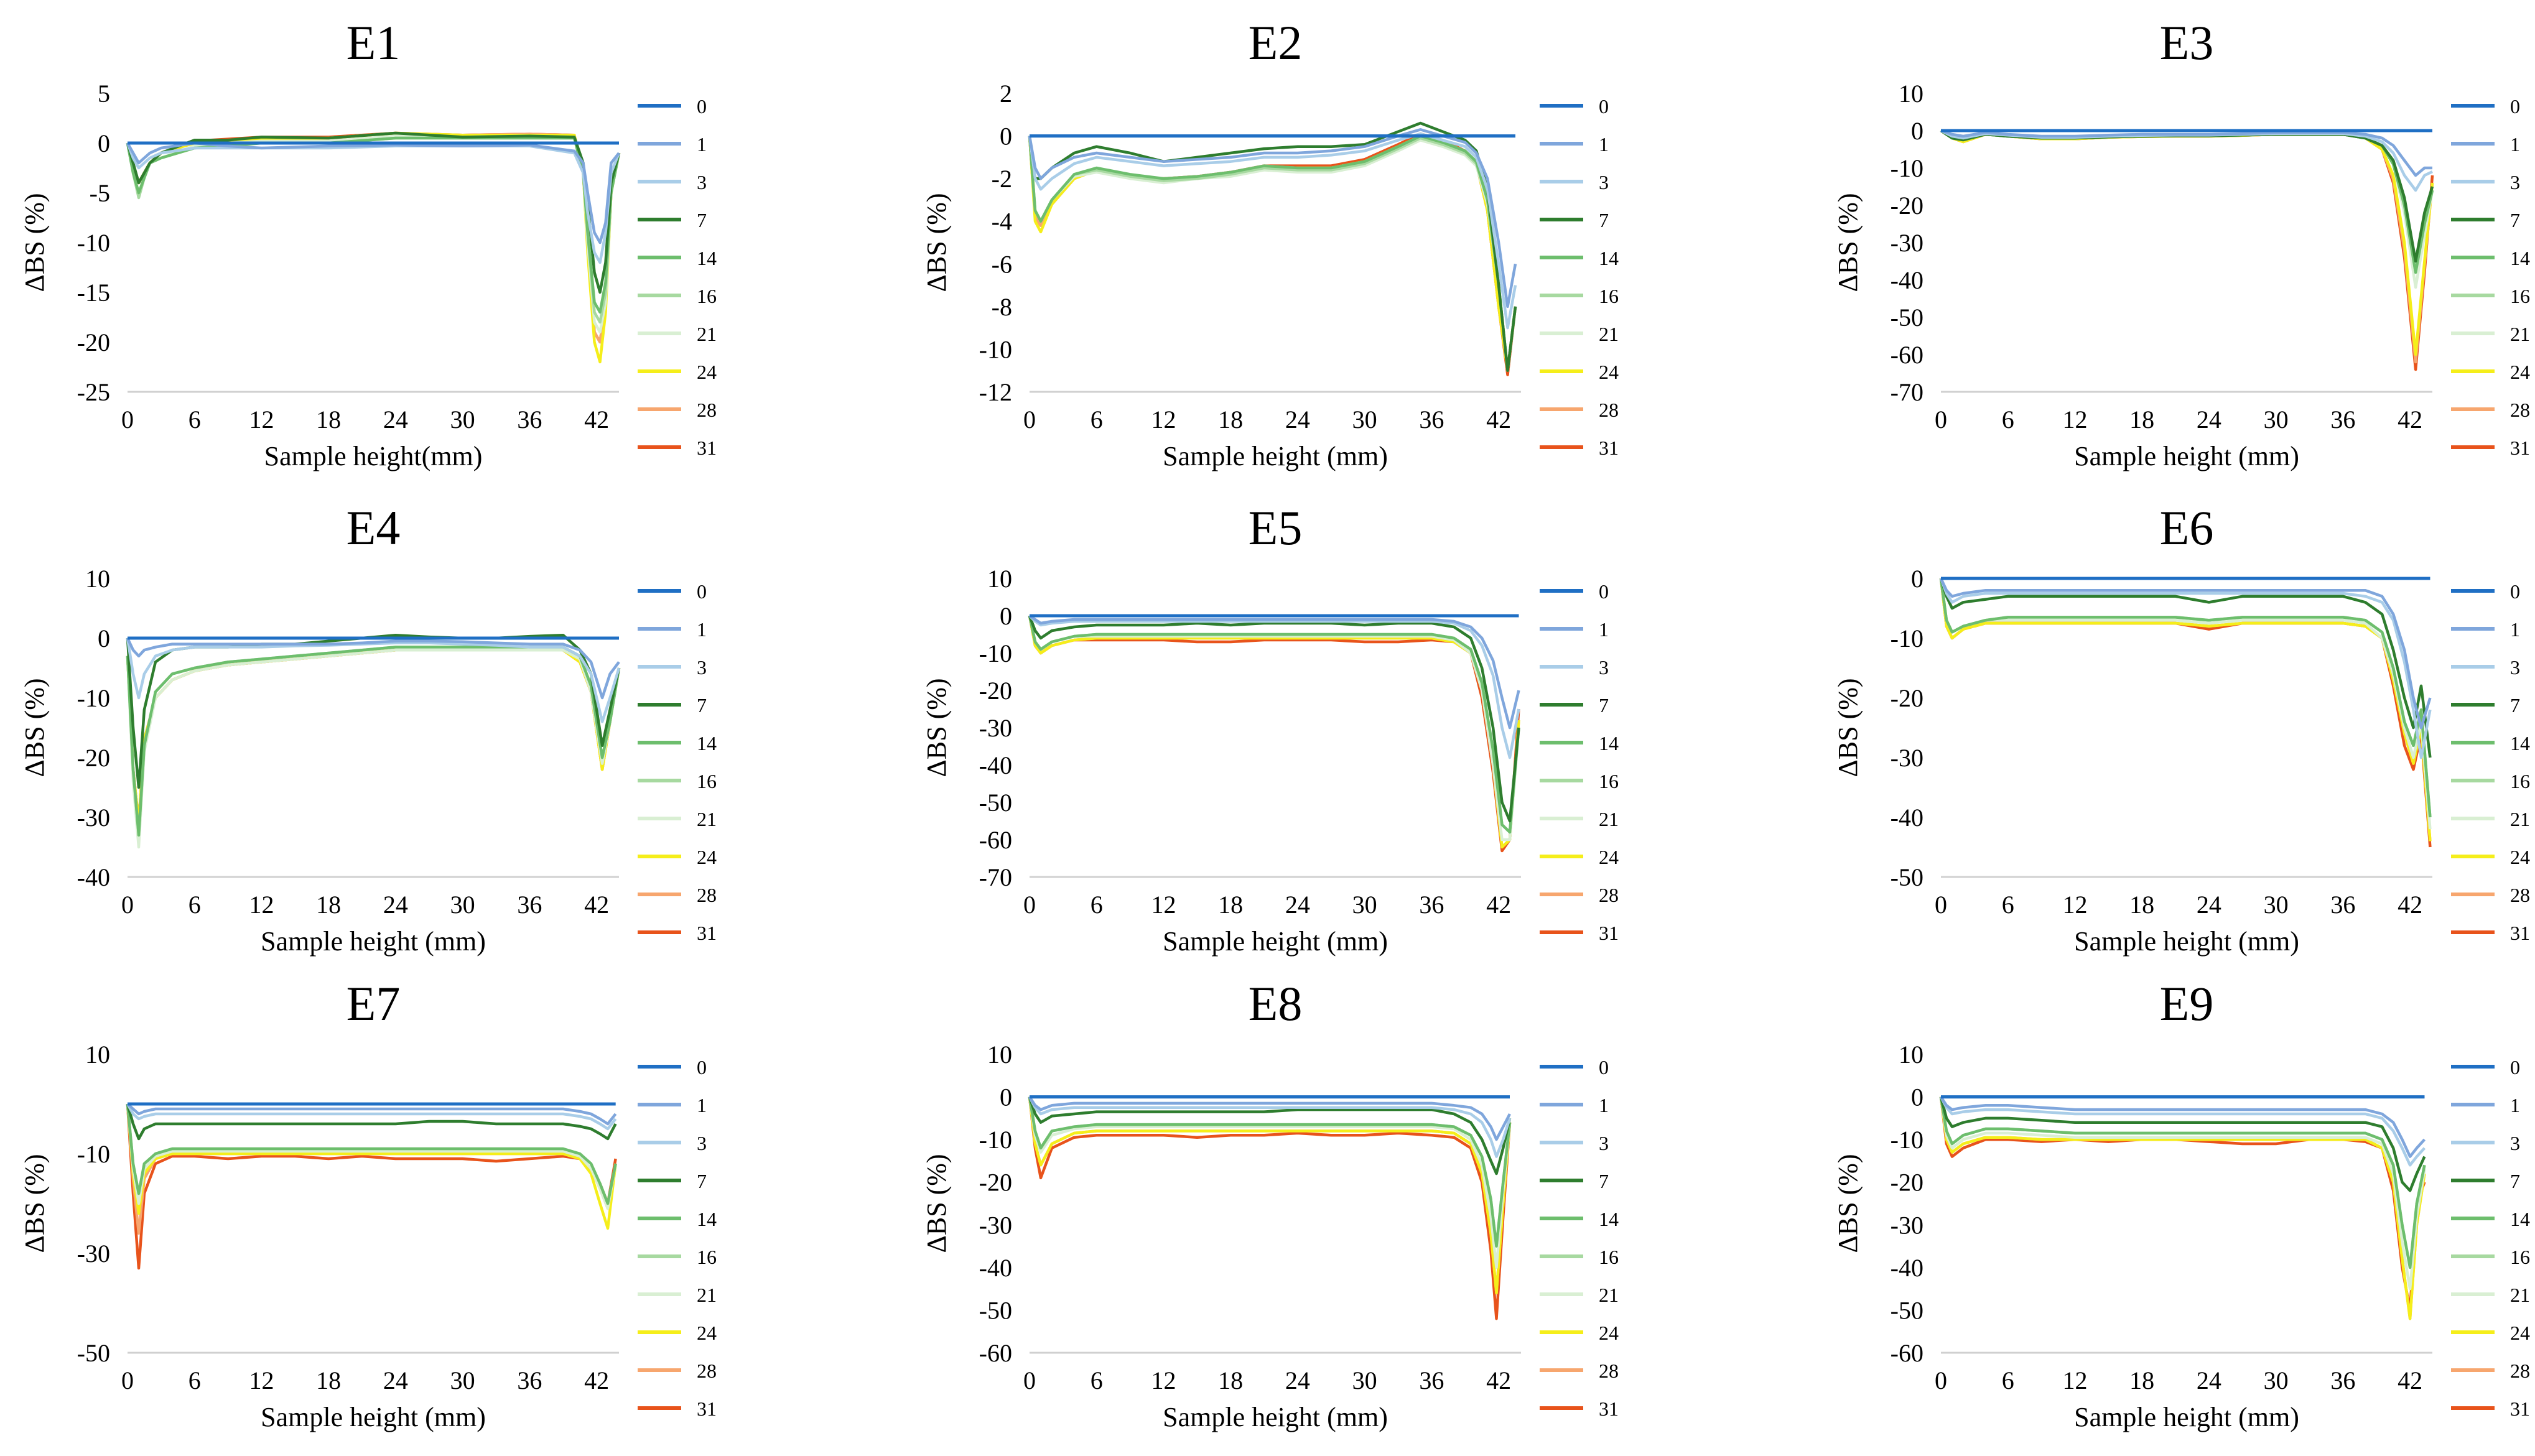 The height and width of the screenshot is (1456, 2535). Describe the element at coordinates (2520, 410) in the screenshot. I see `legend-label: 28` at that location.